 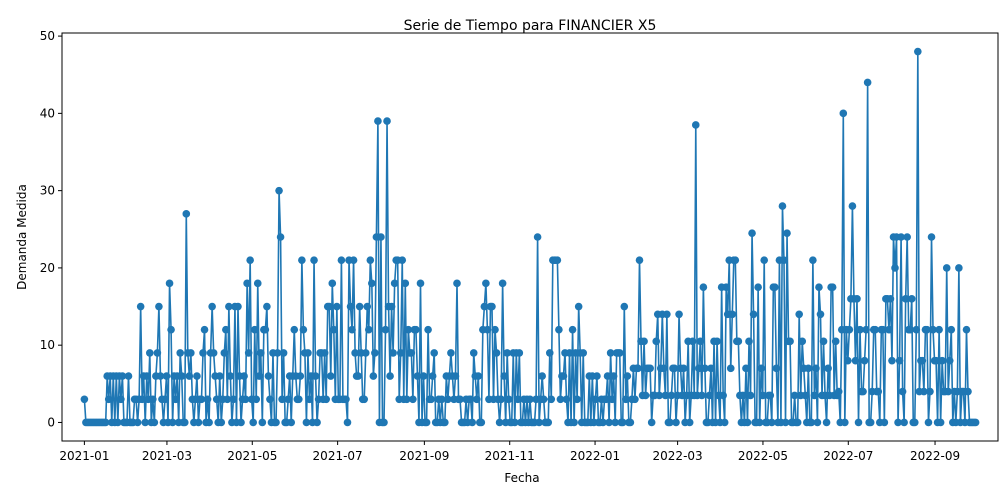 What do you see at coordinates (47, 113) in the screenshot?
I see `y-tick-label: 40` at bounding box center [47, 113].